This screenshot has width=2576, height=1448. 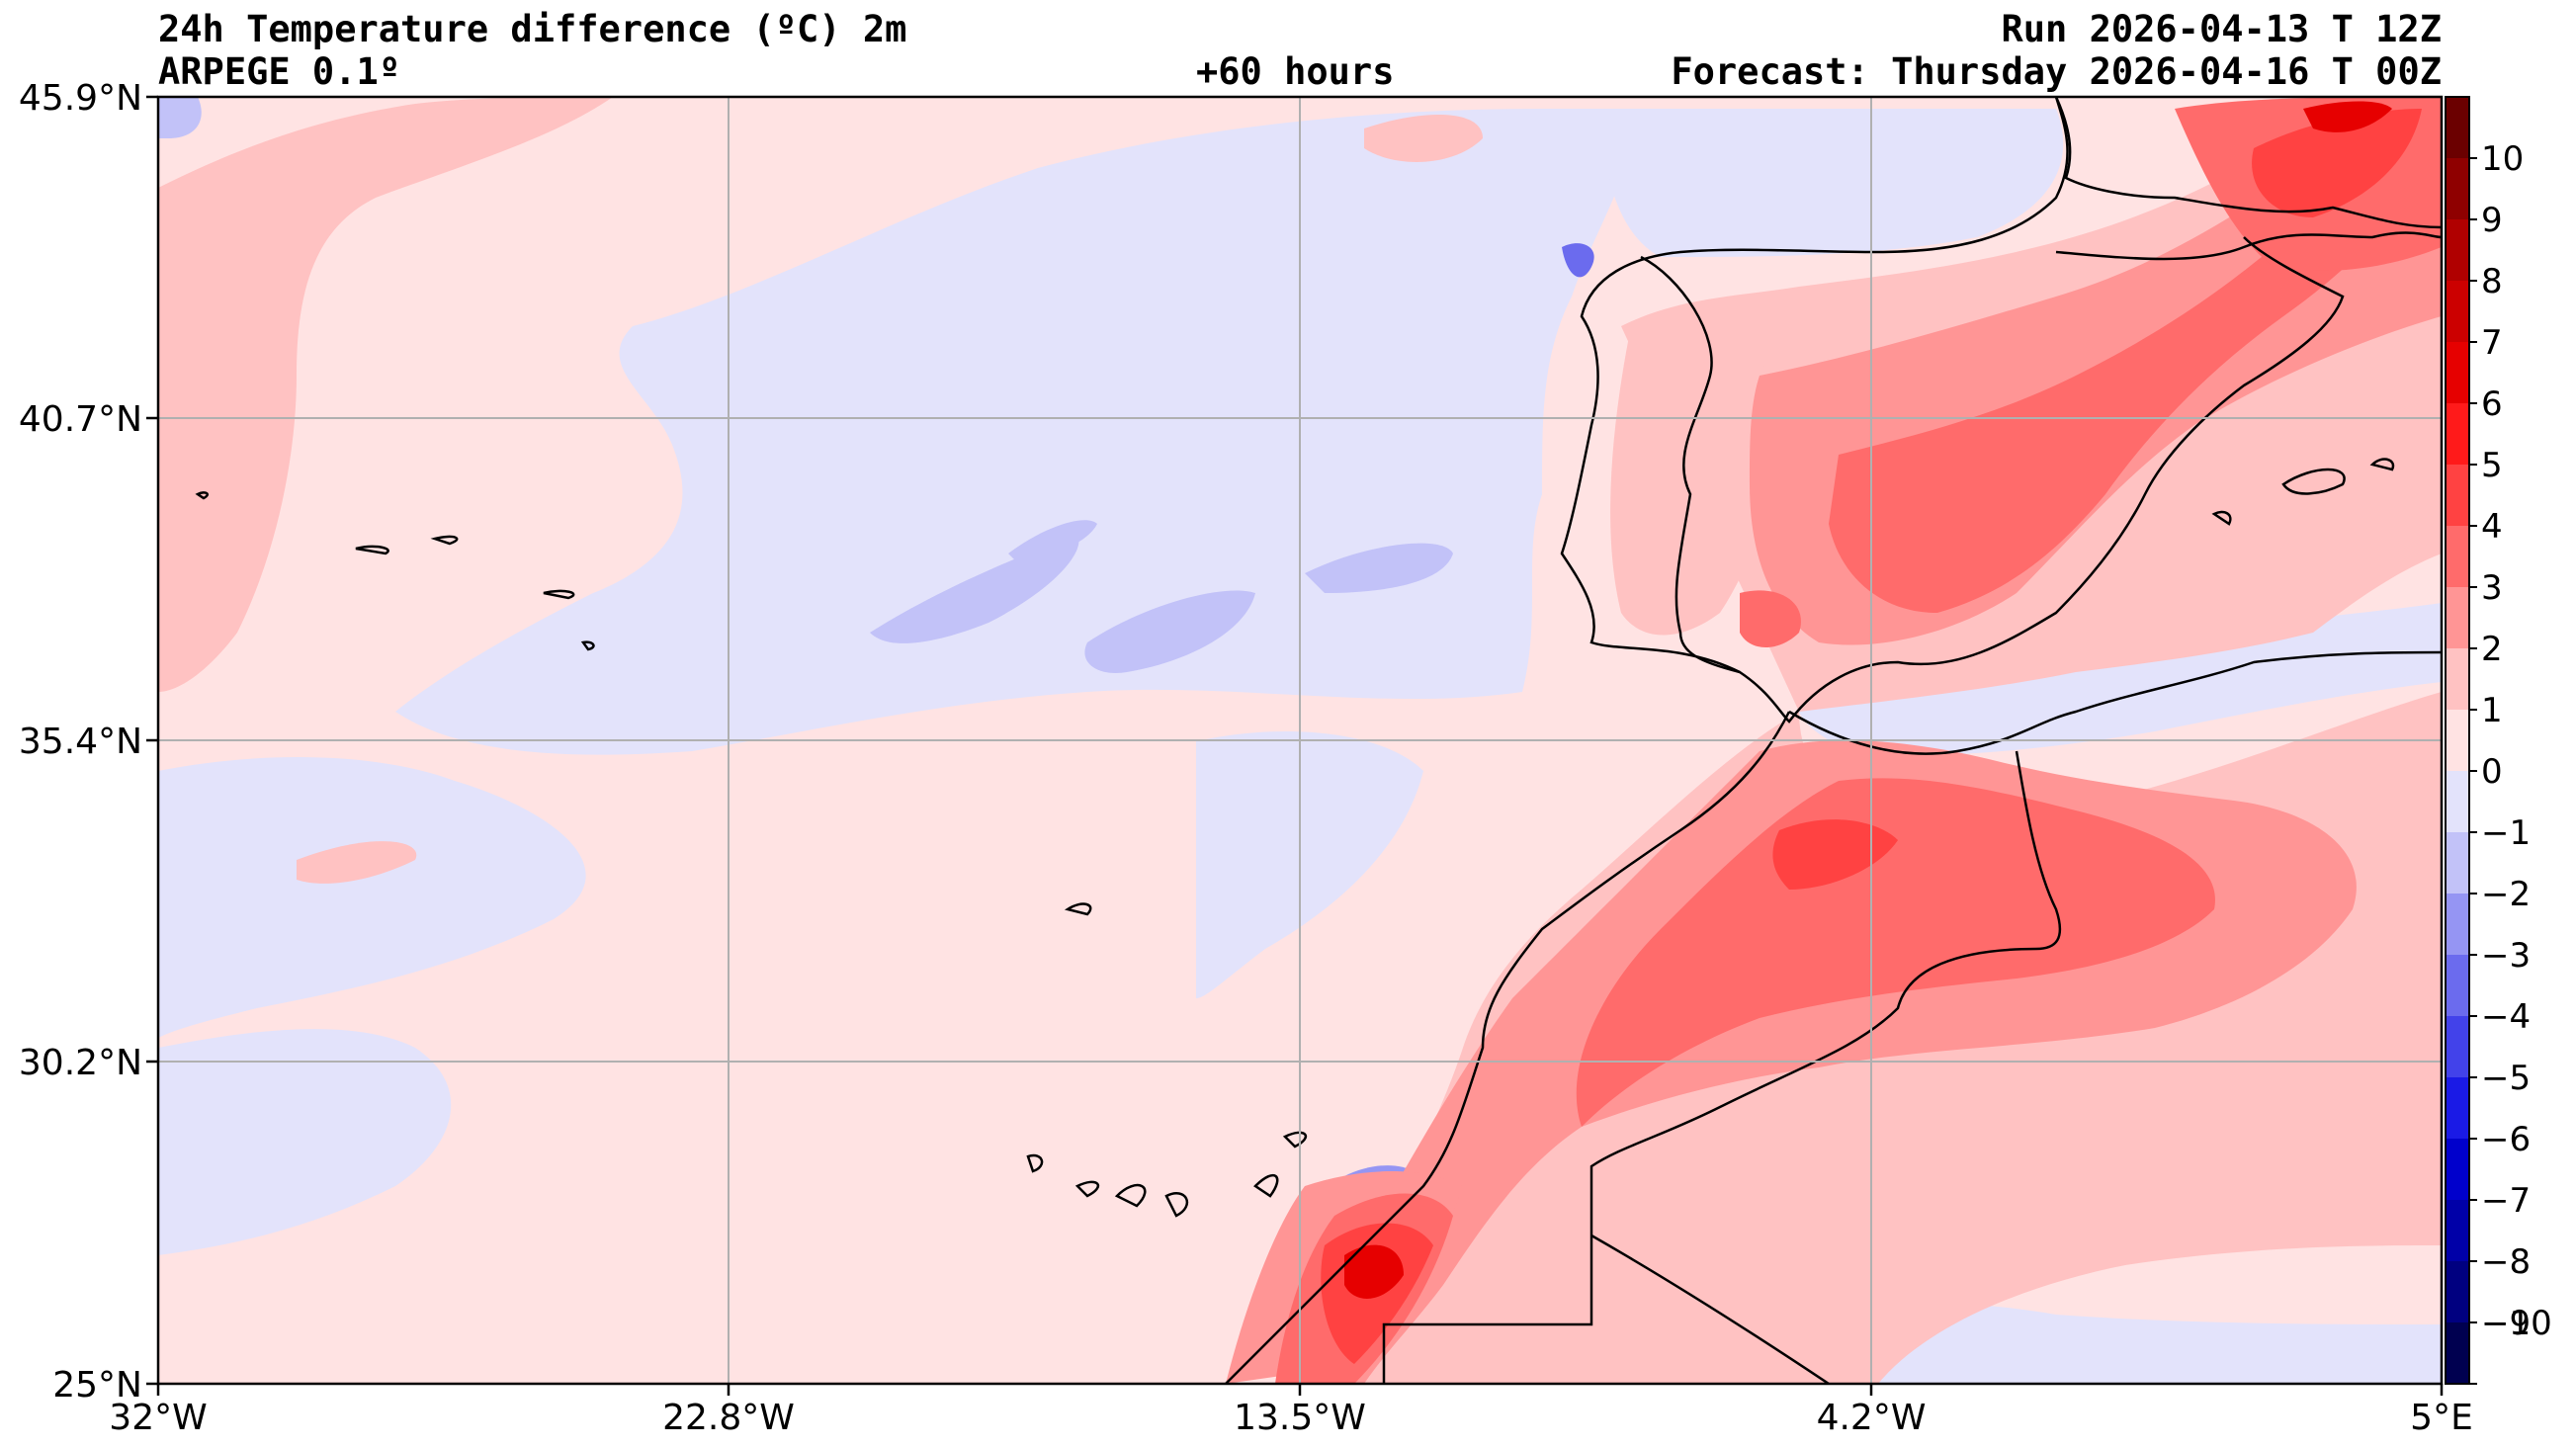 What do you see at coordinates (2506, 956) in the screenshot?
I see `colorbar-label: −3` at bounding box center [2506, 956].